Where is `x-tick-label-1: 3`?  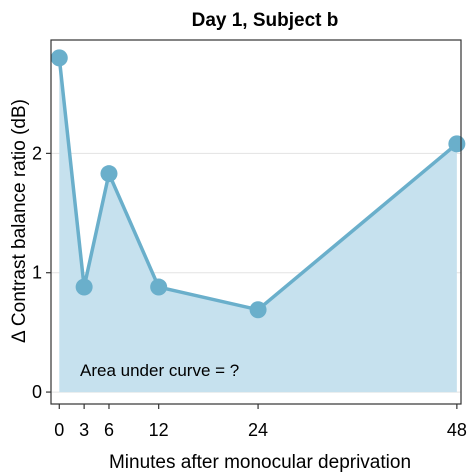
x-tick-label-1: 3 is located at coordinates (84, 430).